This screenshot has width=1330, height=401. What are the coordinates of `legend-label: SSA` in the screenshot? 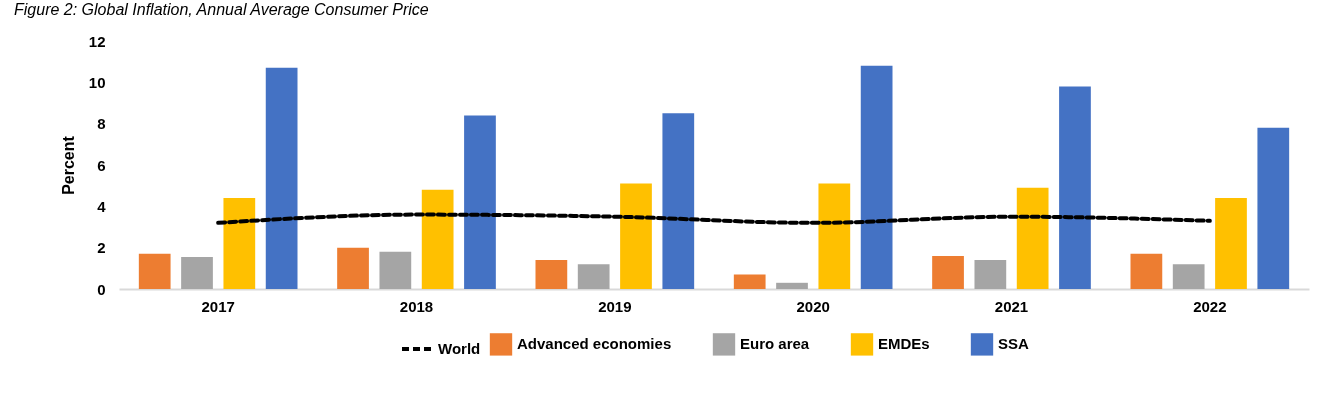 It's located at (1014, 344).